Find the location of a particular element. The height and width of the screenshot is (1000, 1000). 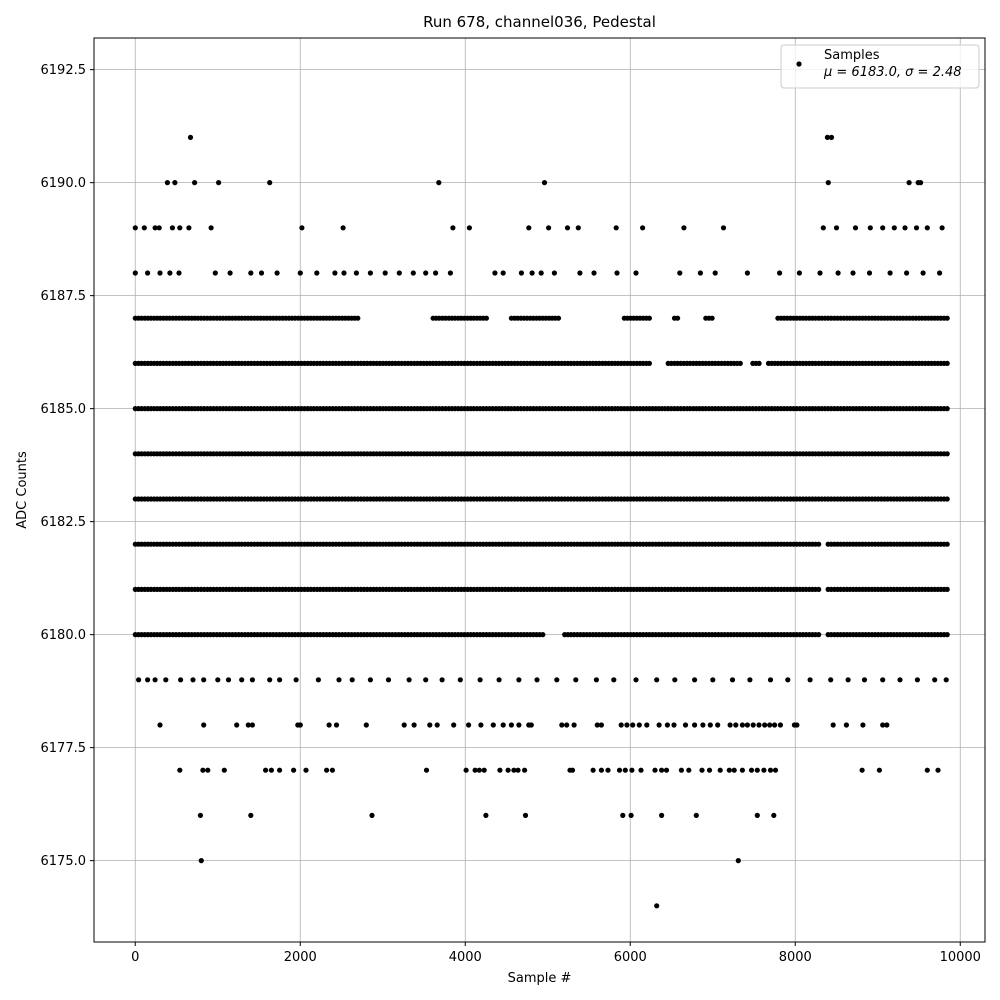

x-tick-label: 8000 is located at coordinates (795, 957).